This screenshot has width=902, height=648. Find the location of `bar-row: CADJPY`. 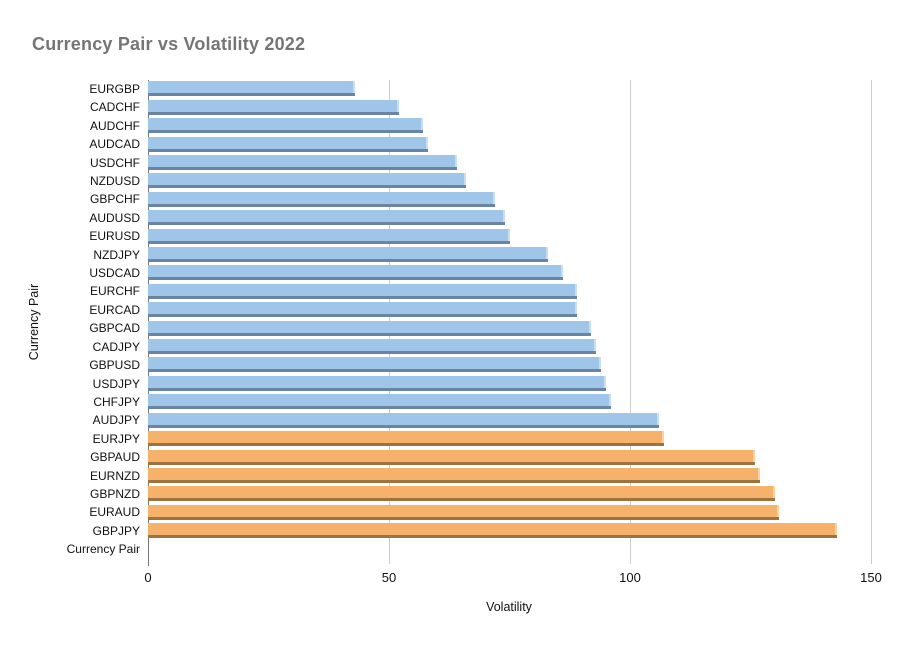

bar-row: CADJPY is located at coordinates (451, 347).